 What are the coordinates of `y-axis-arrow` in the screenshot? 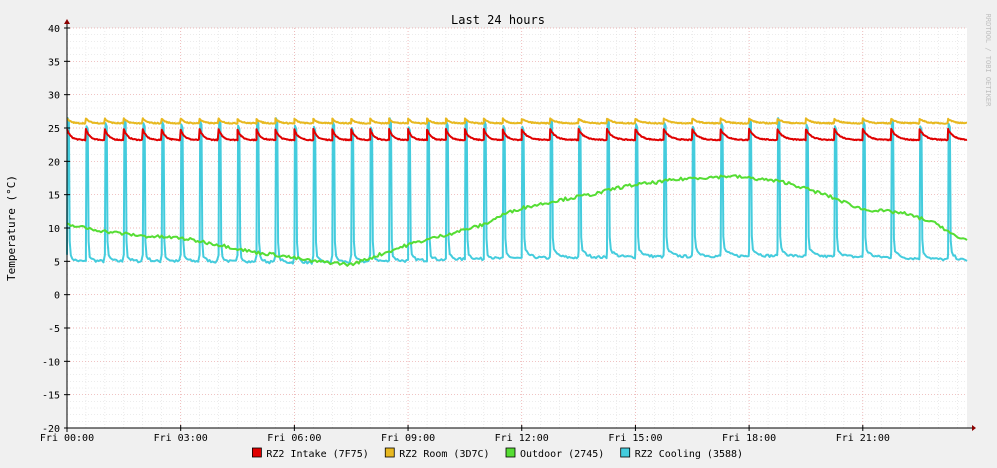 It's located at (67, 21).